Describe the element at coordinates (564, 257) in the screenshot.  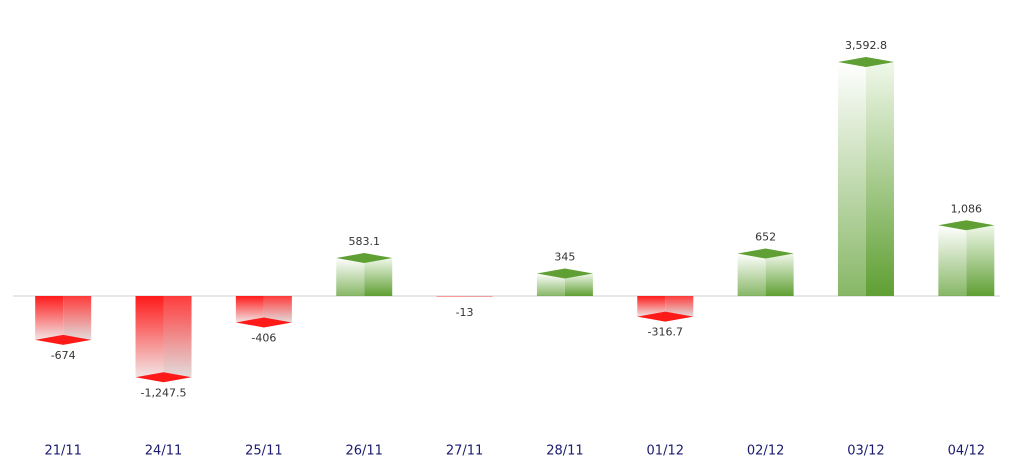
I see `value-label: 345` at that location.